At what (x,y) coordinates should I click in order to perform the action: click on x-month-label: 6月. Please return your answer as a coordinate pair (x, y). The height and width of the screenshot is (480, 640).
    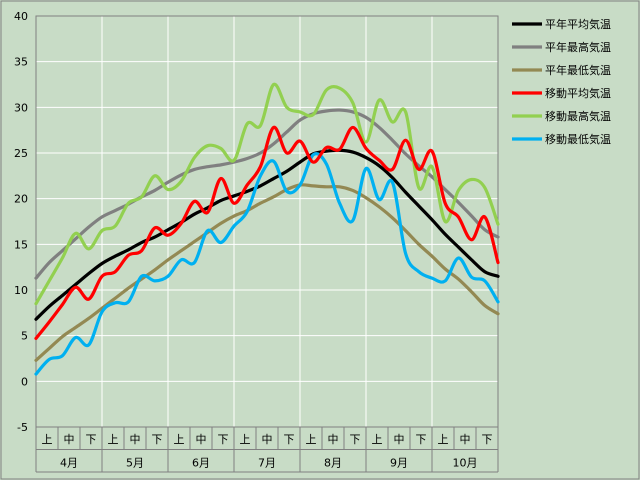
    Looking at the image, I should click on (201, 463).